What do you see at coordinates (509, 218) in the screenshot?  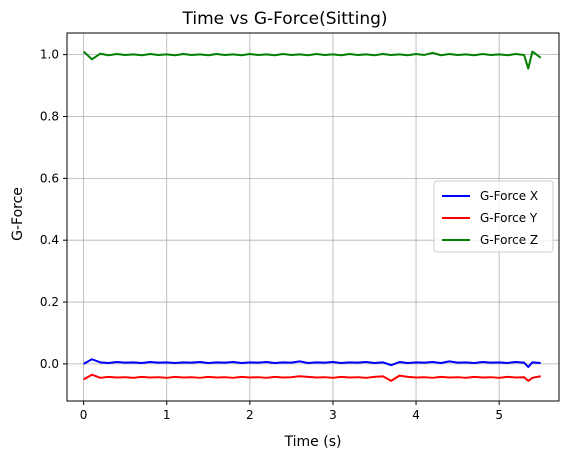 I see `legend-label-g-force-y: G-Force Y` at bounding box center [509, 218].